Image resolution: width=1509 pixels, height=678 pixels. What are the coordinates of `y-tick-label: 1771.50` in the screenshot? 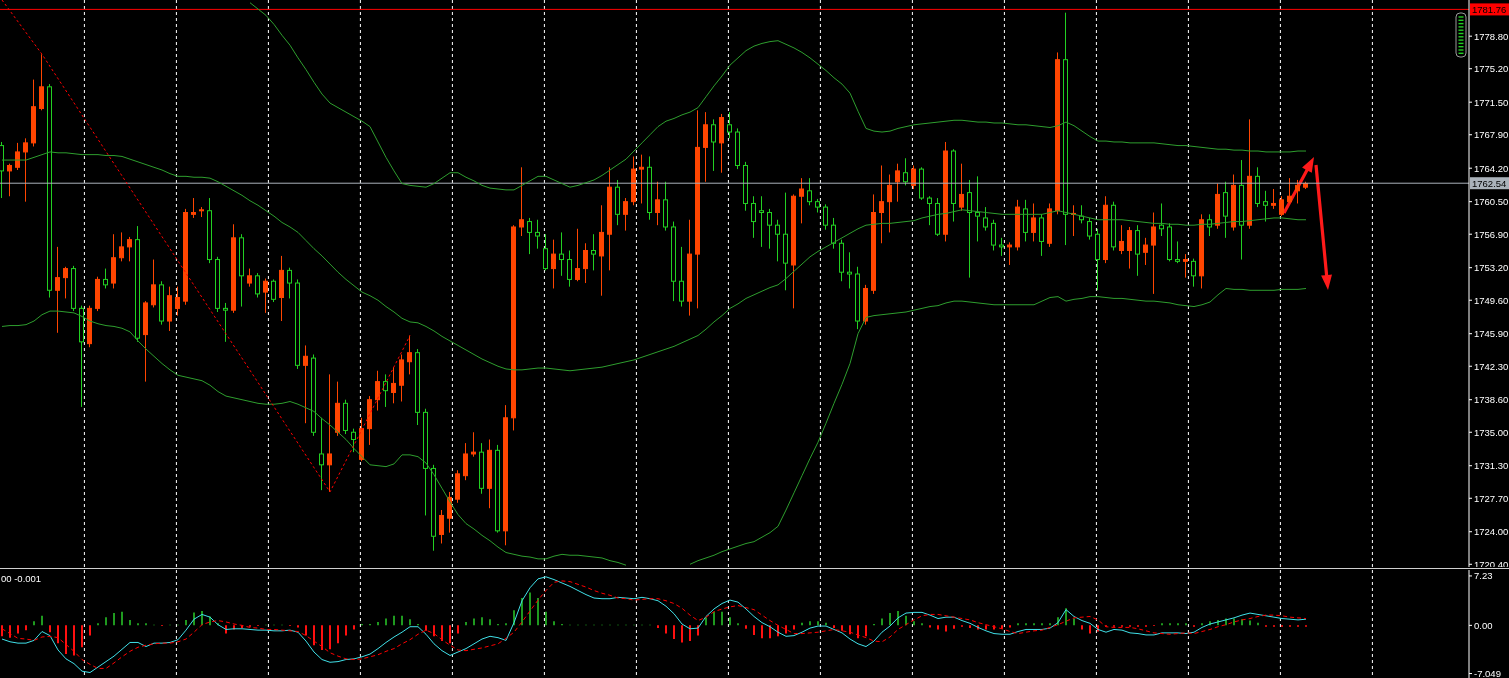 It's located at (1491, 102).